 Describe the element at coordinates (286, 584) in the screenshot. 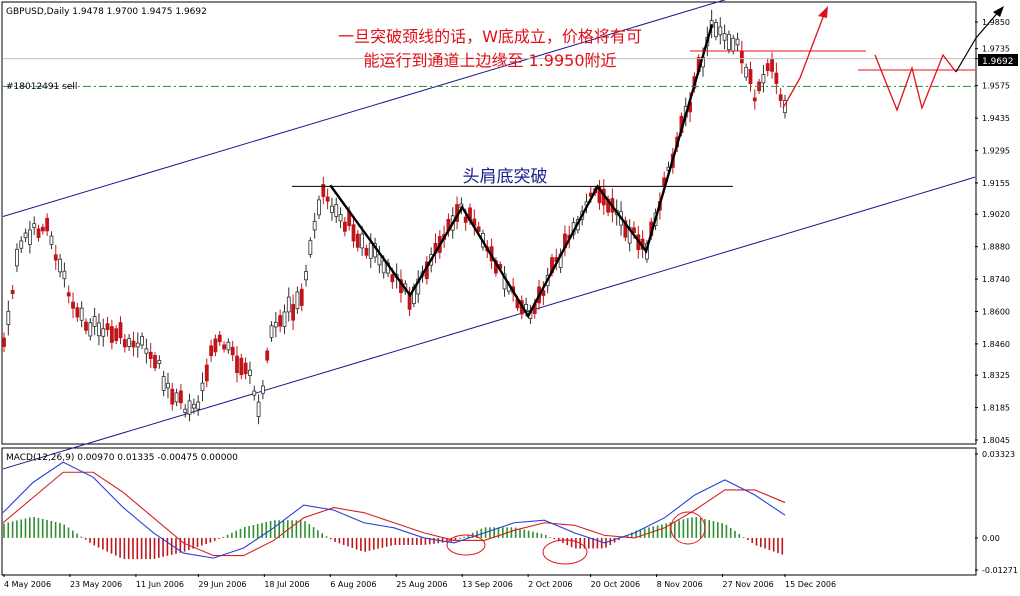

I see `time-tick-label: 18 Jul 2006` at that location.